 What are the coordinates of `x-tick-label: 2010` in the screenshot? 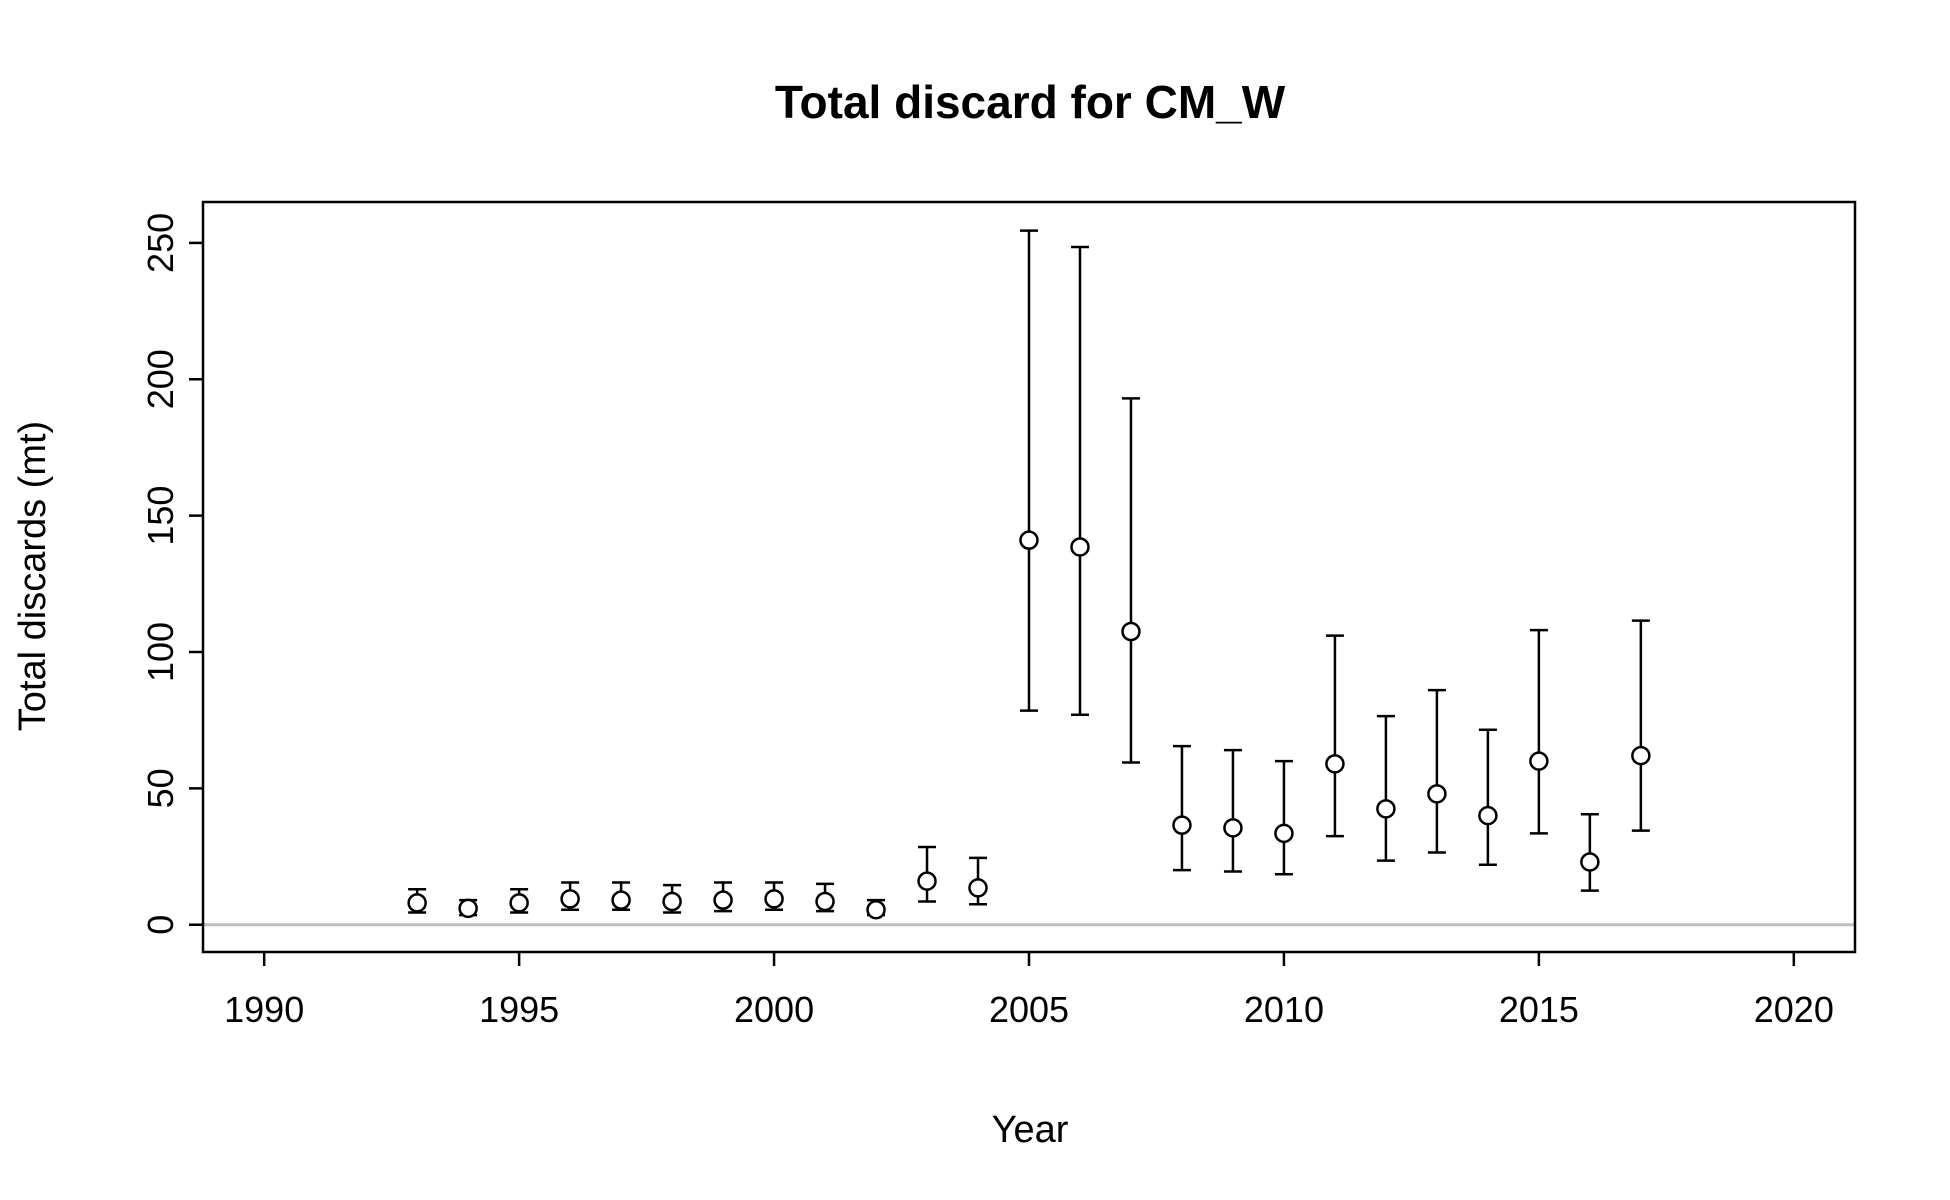 It's located at (1284, 1009).